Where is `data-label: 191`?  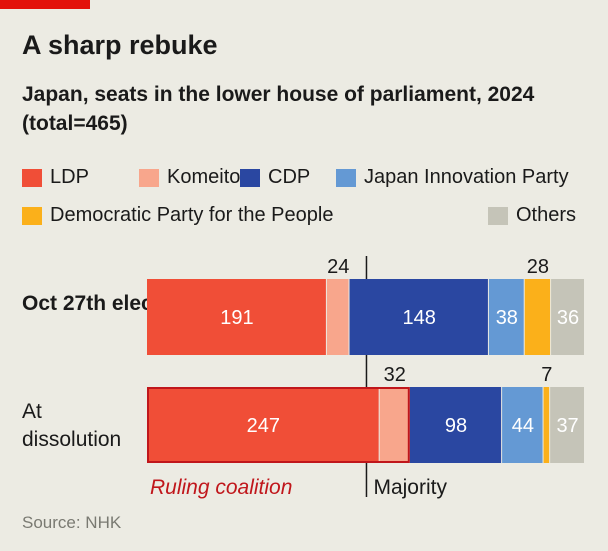
data-label: 191 is located at coordinates (236, 318).